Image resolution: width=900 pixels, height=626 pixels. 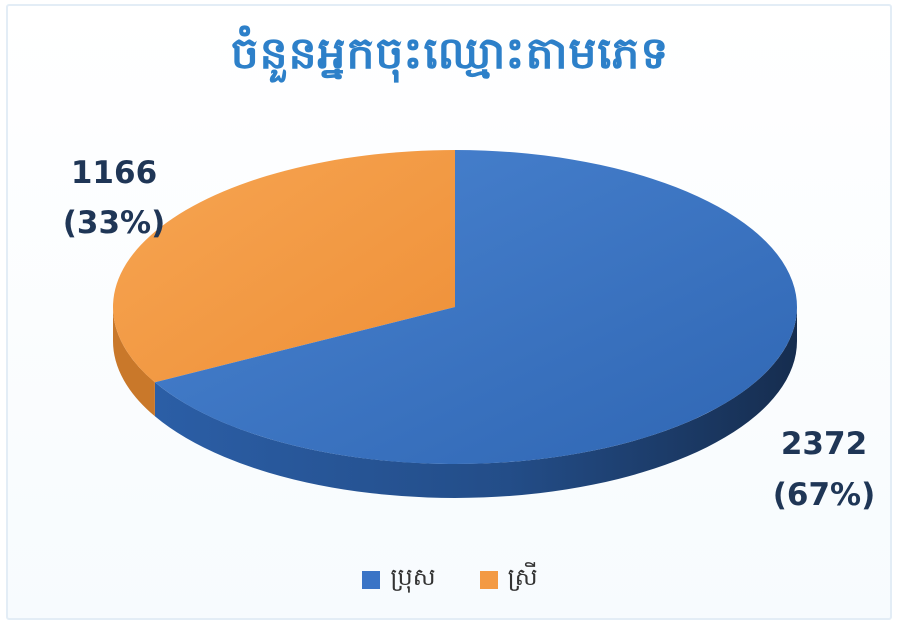 I want to click on slice-female, so click(x=283, y=266).